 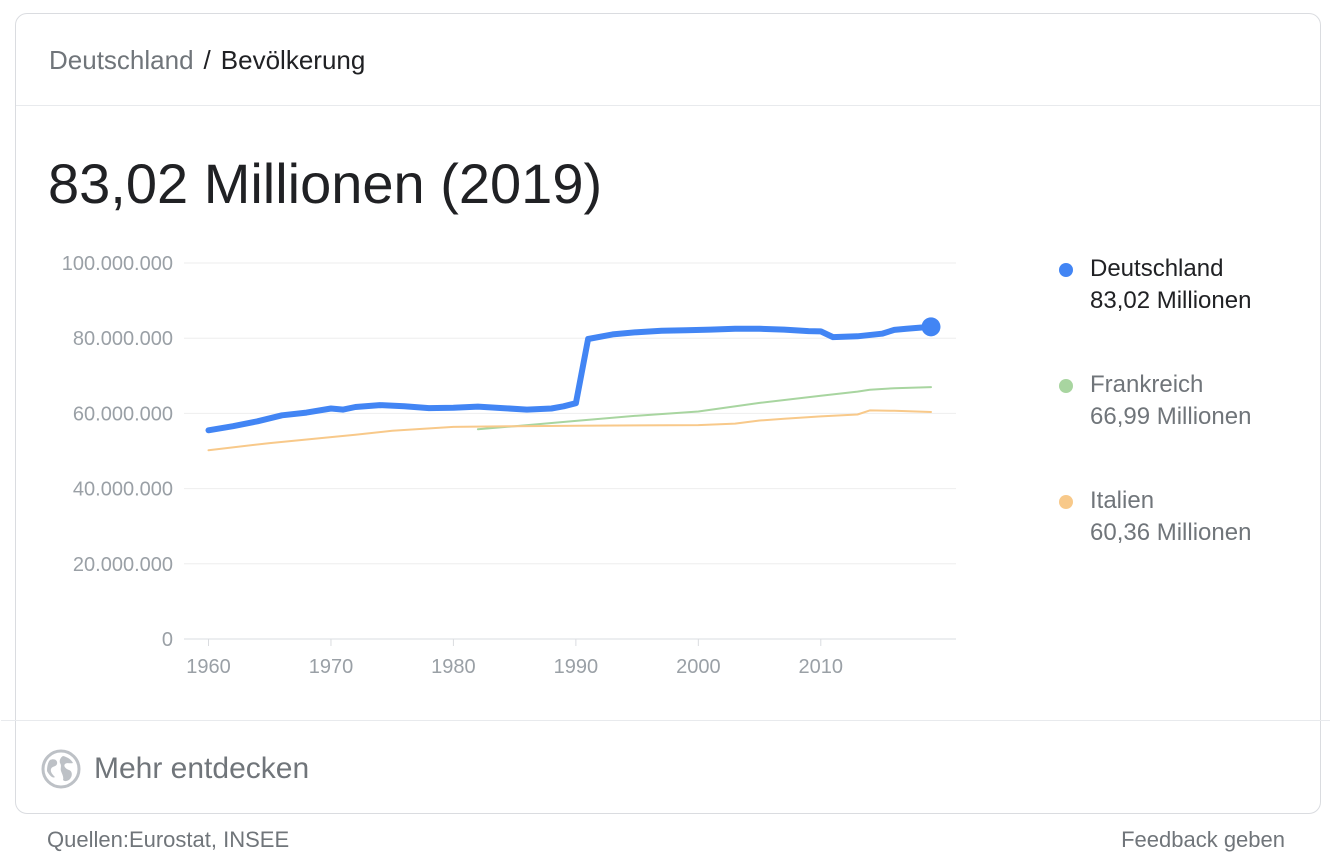 What do you see at coordinates (698, 667) in the screenshot?
I see `x-tick-label: 2000` at bounding box center [698, 667].